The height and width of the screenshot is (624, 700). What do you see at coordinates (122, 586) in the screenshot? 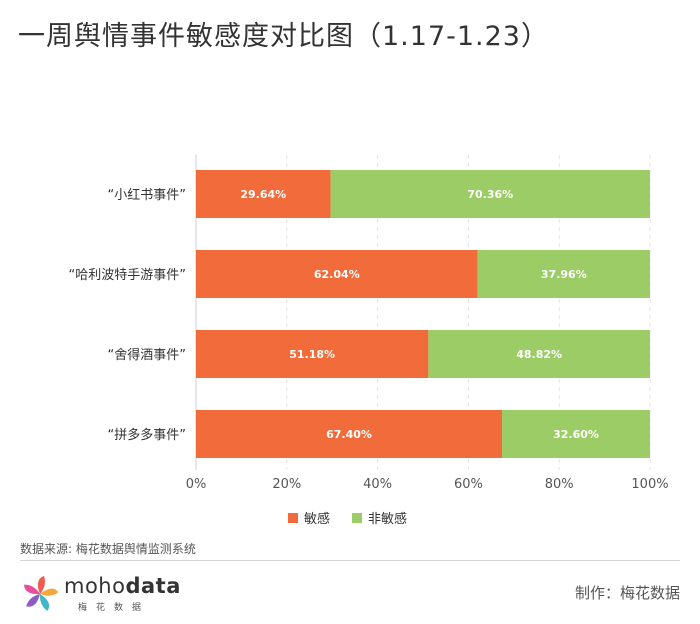
I see `logo-wordmark: mohodata` at bounding box center [122, 586].